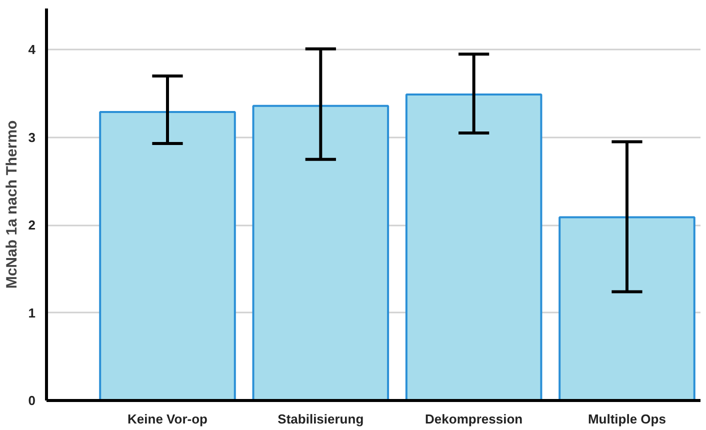 The width and height of the screenshot is (706, 430). What do you see at coordinates (474, 419) in the screenshot?
I see `x-tick-label: Dekompression` at bounding box center [474, 419].